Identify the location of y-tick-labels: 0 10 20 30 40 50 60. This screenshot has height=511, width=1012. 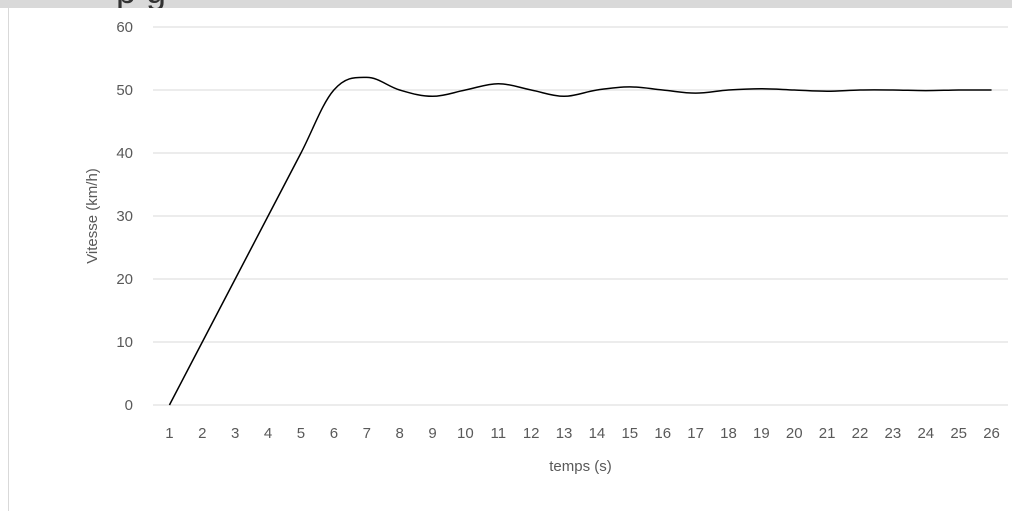
(124, 216).